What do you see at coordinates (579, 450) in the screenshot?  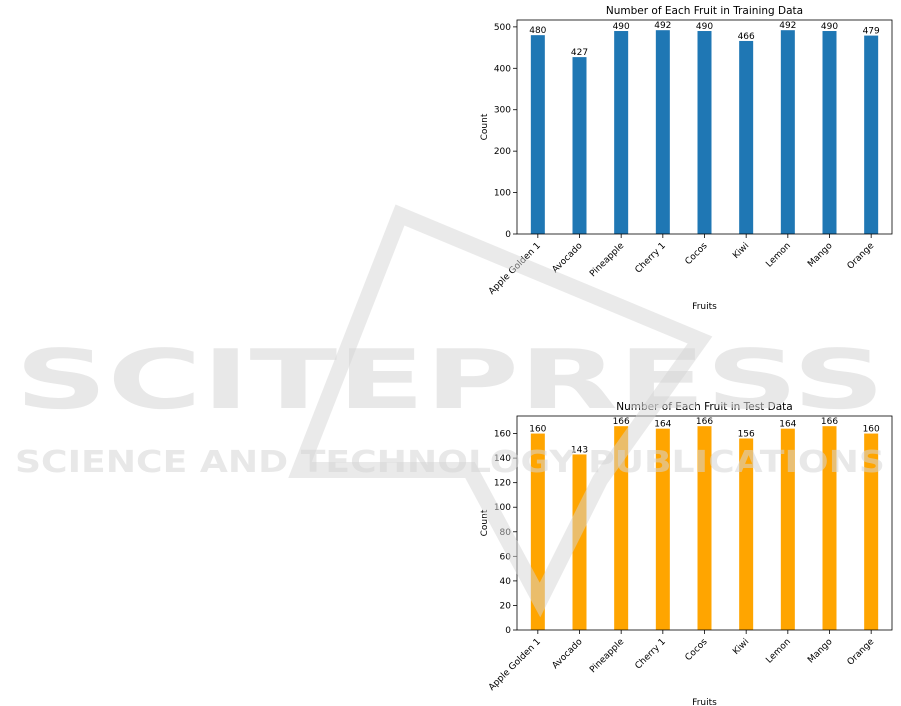 I see `value-label: 143` at bounding box center [579, 450].